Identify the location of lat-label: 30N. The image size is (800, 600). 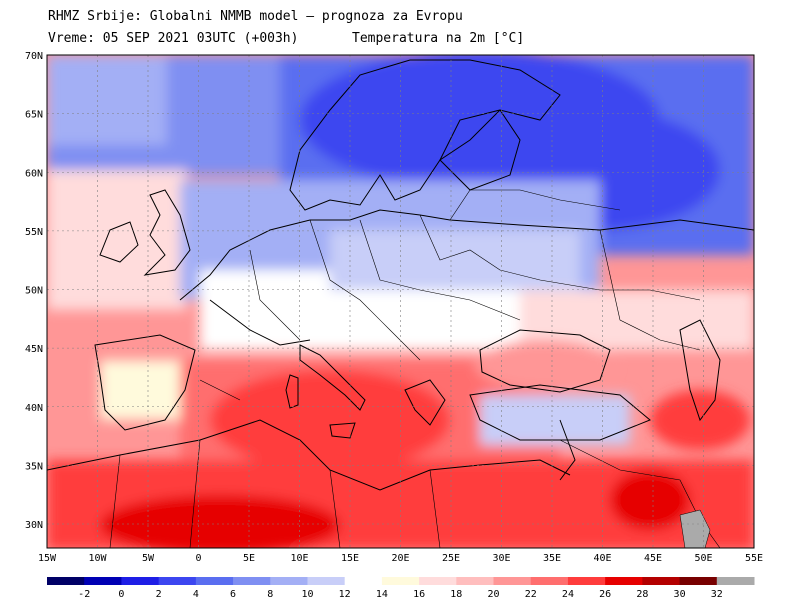
(34, 525).